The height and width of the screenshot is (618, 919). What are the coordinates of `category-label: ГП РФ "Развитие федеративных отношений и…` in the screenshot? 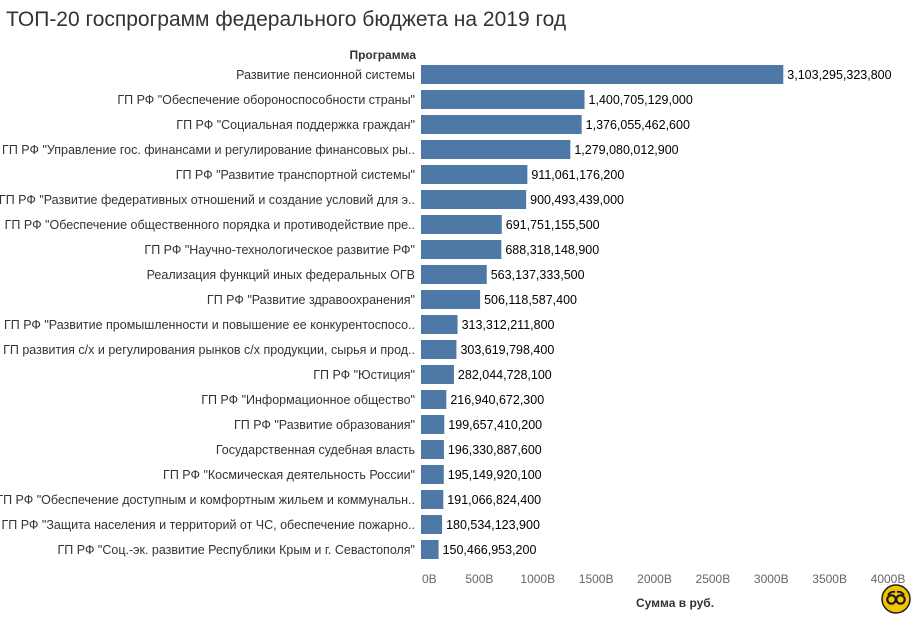 It's located at (207, 200).